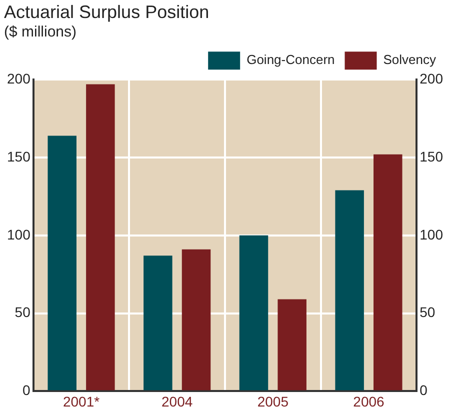  I want to click on chart-subtitle: ($ millions), so click(40, 32).